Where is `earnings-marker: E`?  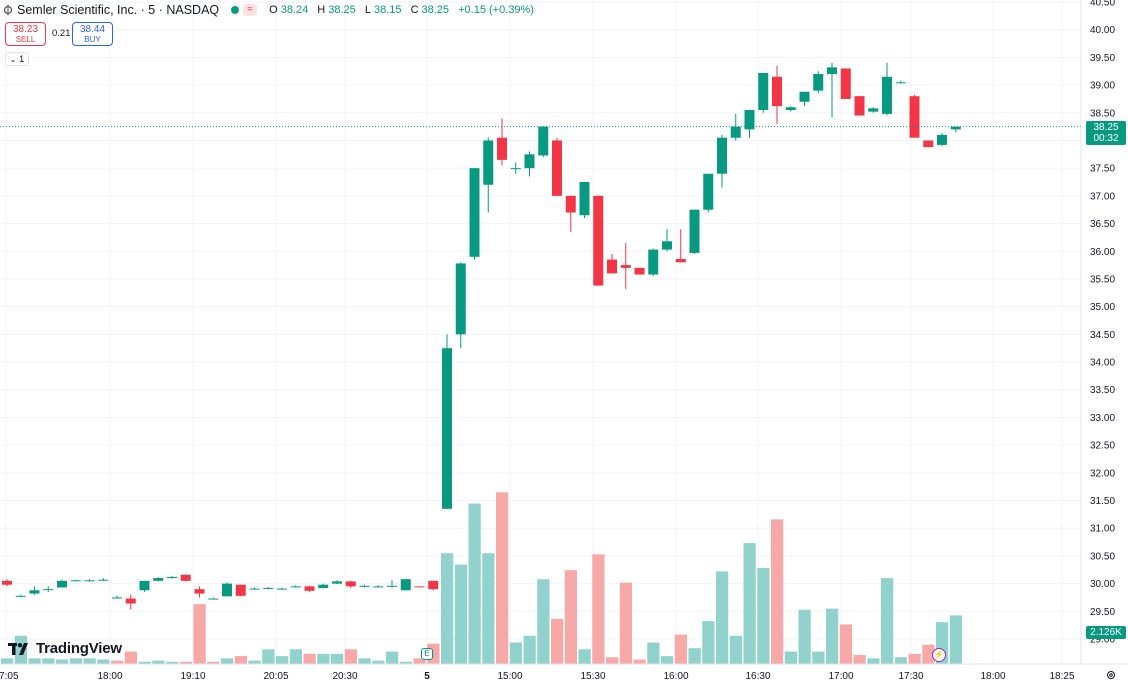 earnings-marker: E is located at coordinates (427, 654).